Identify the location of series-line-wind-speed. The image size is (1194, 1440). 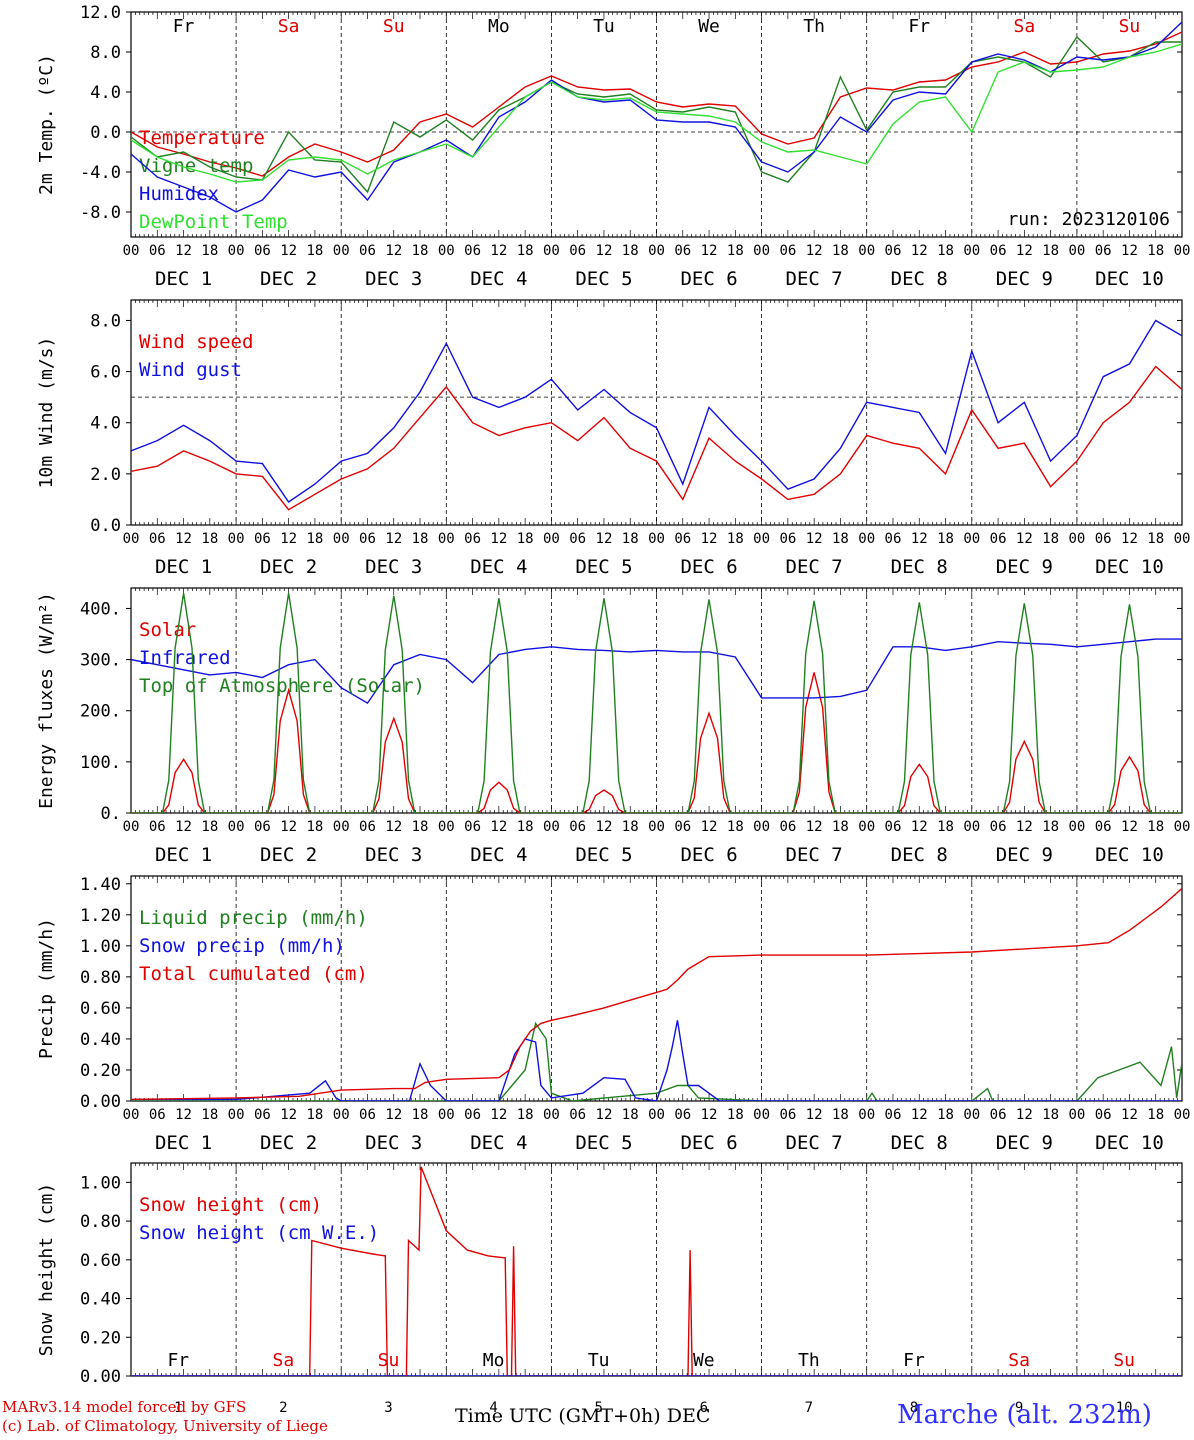
(656, 438).